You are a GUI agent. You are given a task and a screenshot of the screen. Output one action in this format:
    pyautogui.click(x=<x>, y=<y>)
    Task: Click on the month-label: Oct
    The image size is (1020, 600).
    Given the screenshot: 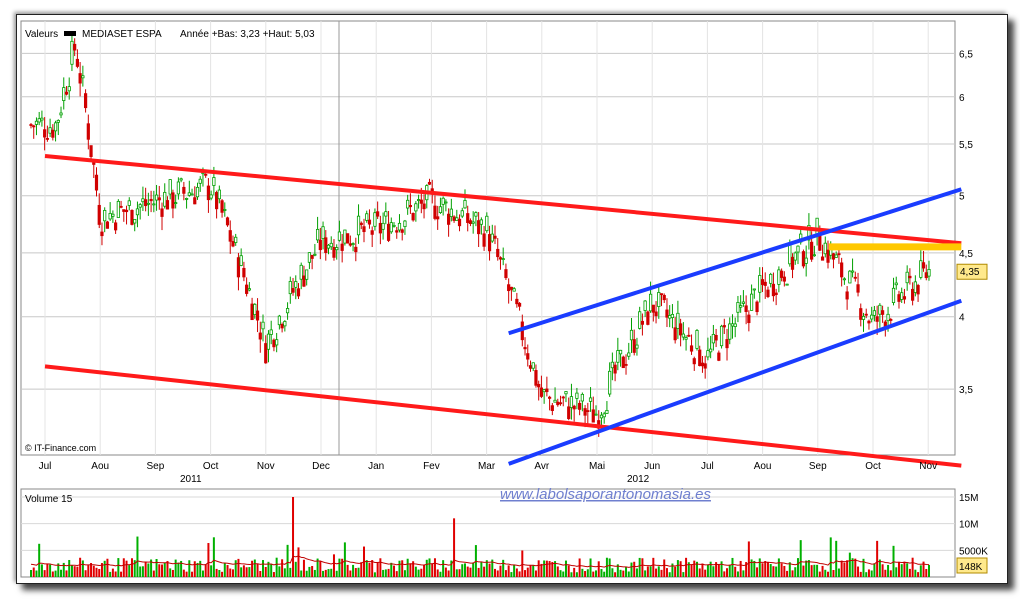 What is the action you would take?
    pyautogui.click(x=211, y=466)
    